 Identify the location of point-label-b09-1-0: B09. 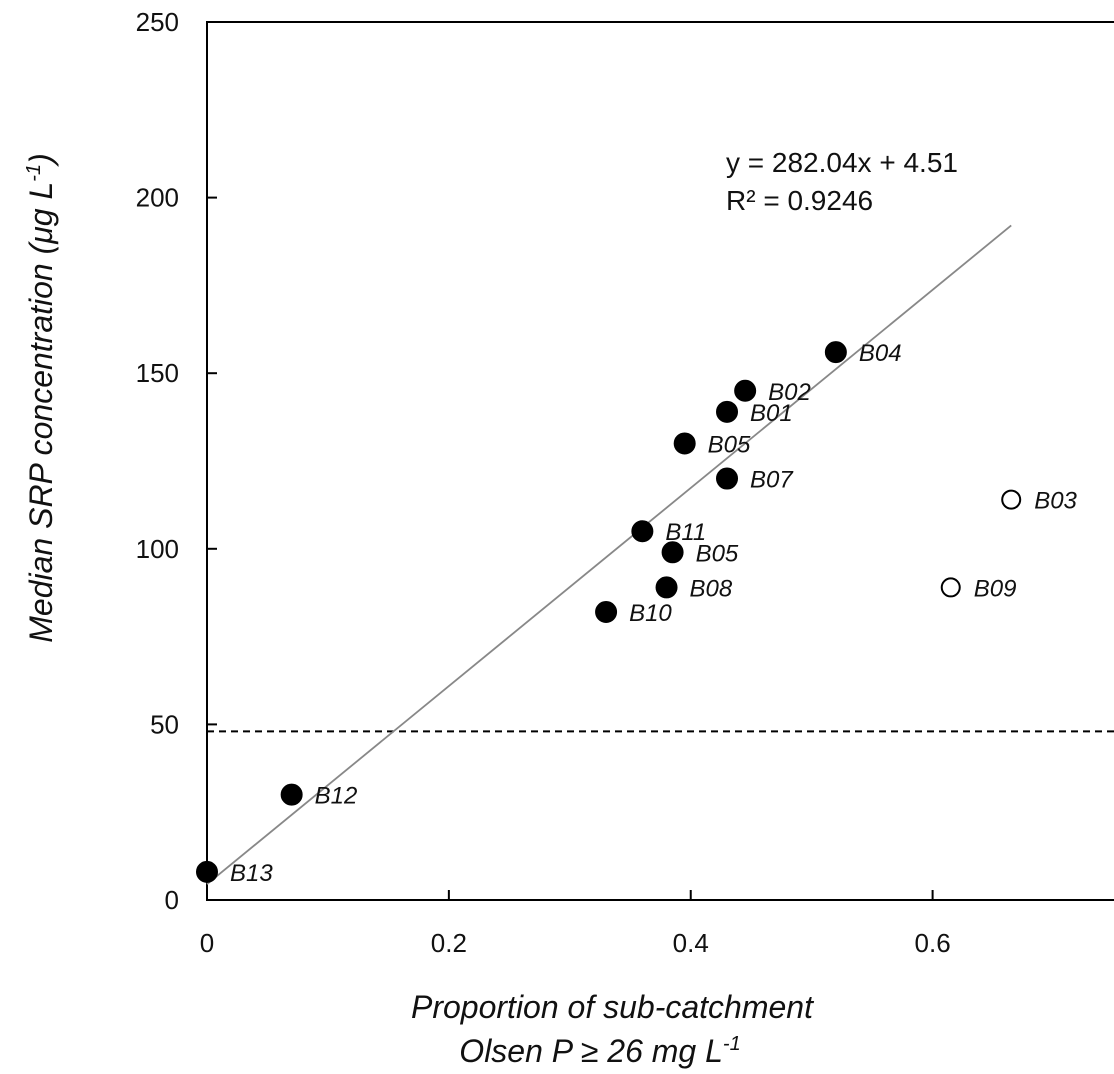
(995, 588).